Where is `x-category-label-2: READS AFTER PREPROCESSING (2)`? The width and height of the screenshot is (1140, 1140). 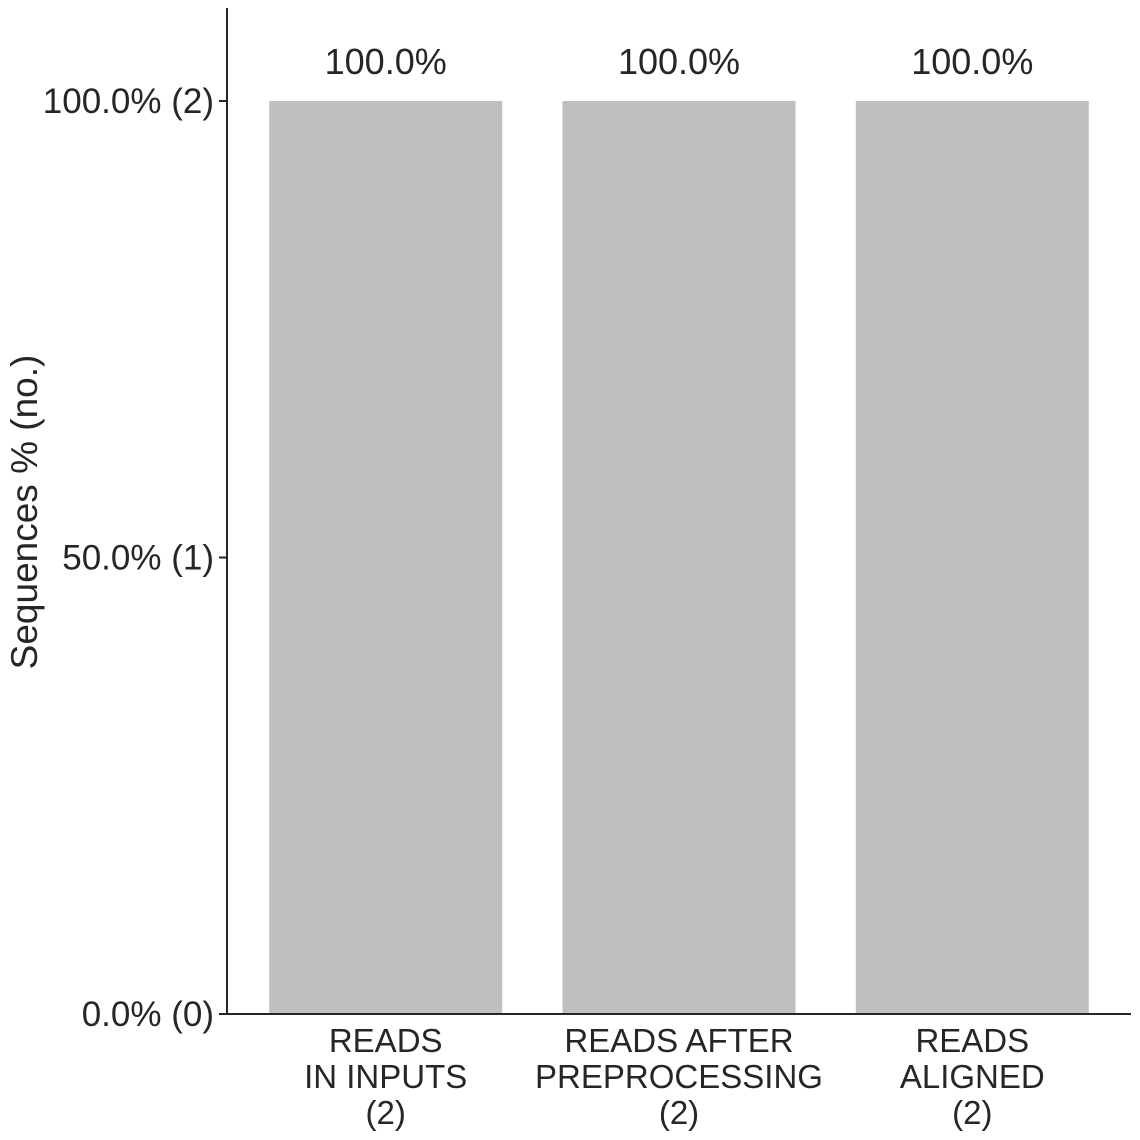 x-category-label-2: READS AFTER PREPROCESSING (2) is located at coordinates (679, 1076).